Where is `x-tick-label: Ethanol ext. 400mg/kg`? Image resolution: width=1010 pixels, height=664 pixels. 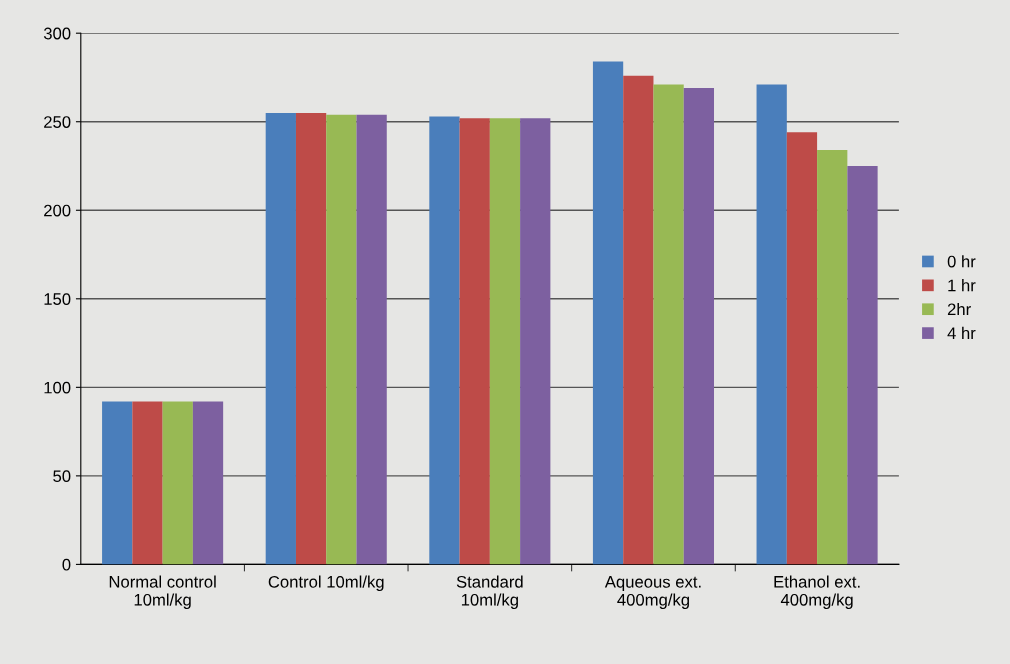 x-tick-label: Ethanol ext. 400mg/kg is located at coordinates (817, 592).